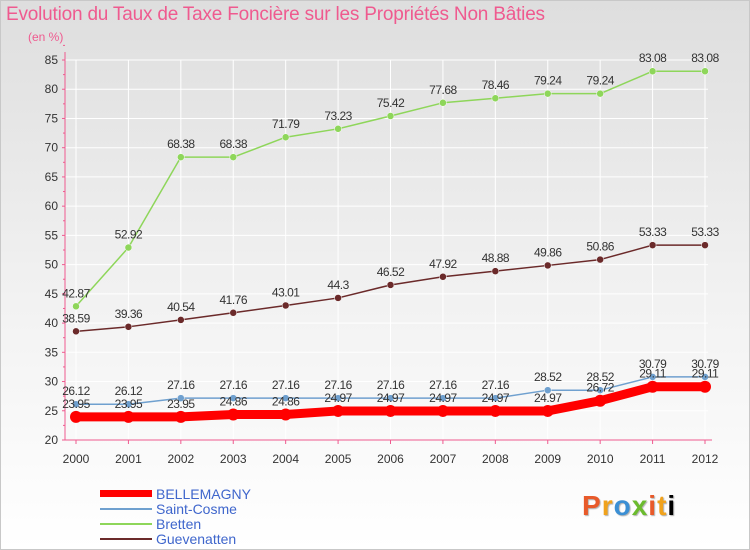 The height and width of the screenshot is (550, 750). I want to click on legend-label: Saint-Cosme, so click(196, 508).